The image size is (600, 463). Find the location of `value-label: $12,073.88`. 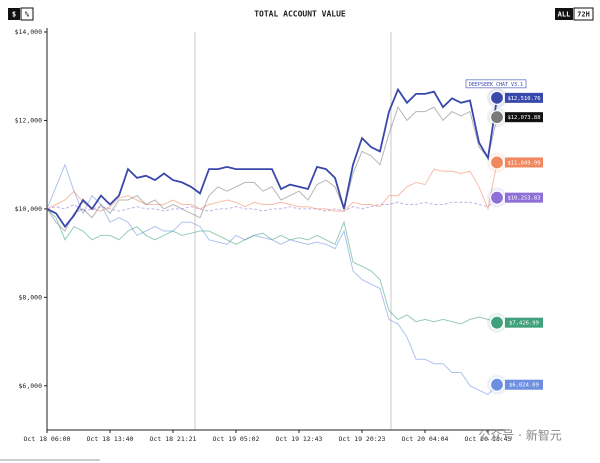

value-label: $12,073.88 is located at coordinates (523, 118).